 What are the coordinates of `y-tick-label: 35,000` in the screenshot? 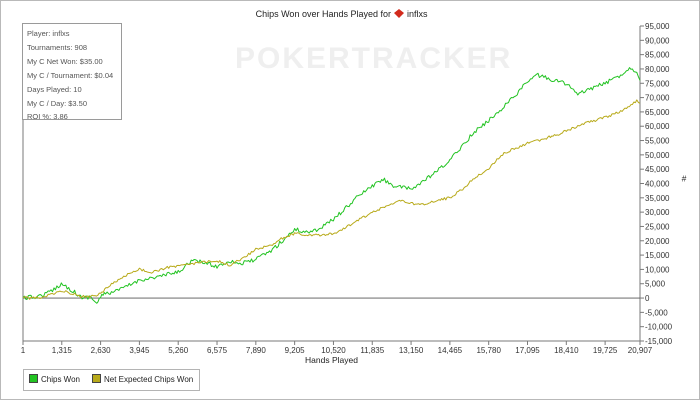 It's located at (657, 198).